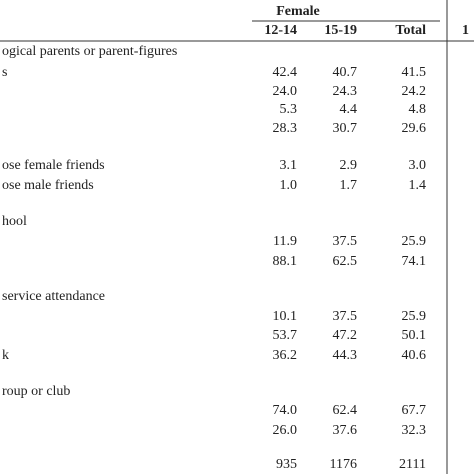 This screenshot has width=474, height=474. I want to click on cell: 53.7, so click(285, 335).